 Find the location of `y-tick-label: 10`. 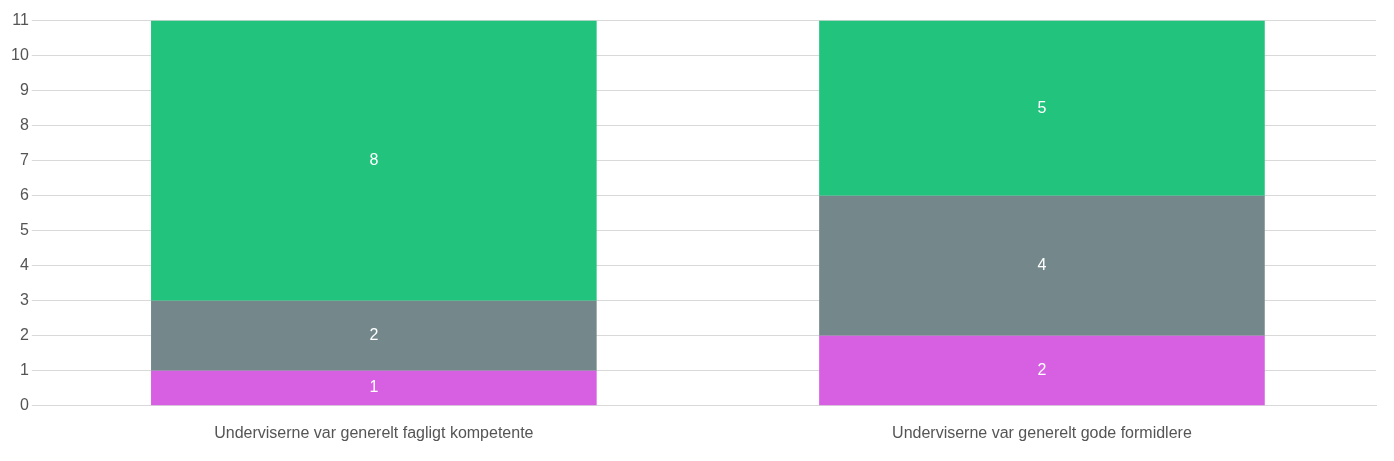

y-tick-label: 10 is located at coordinates (20, 55).